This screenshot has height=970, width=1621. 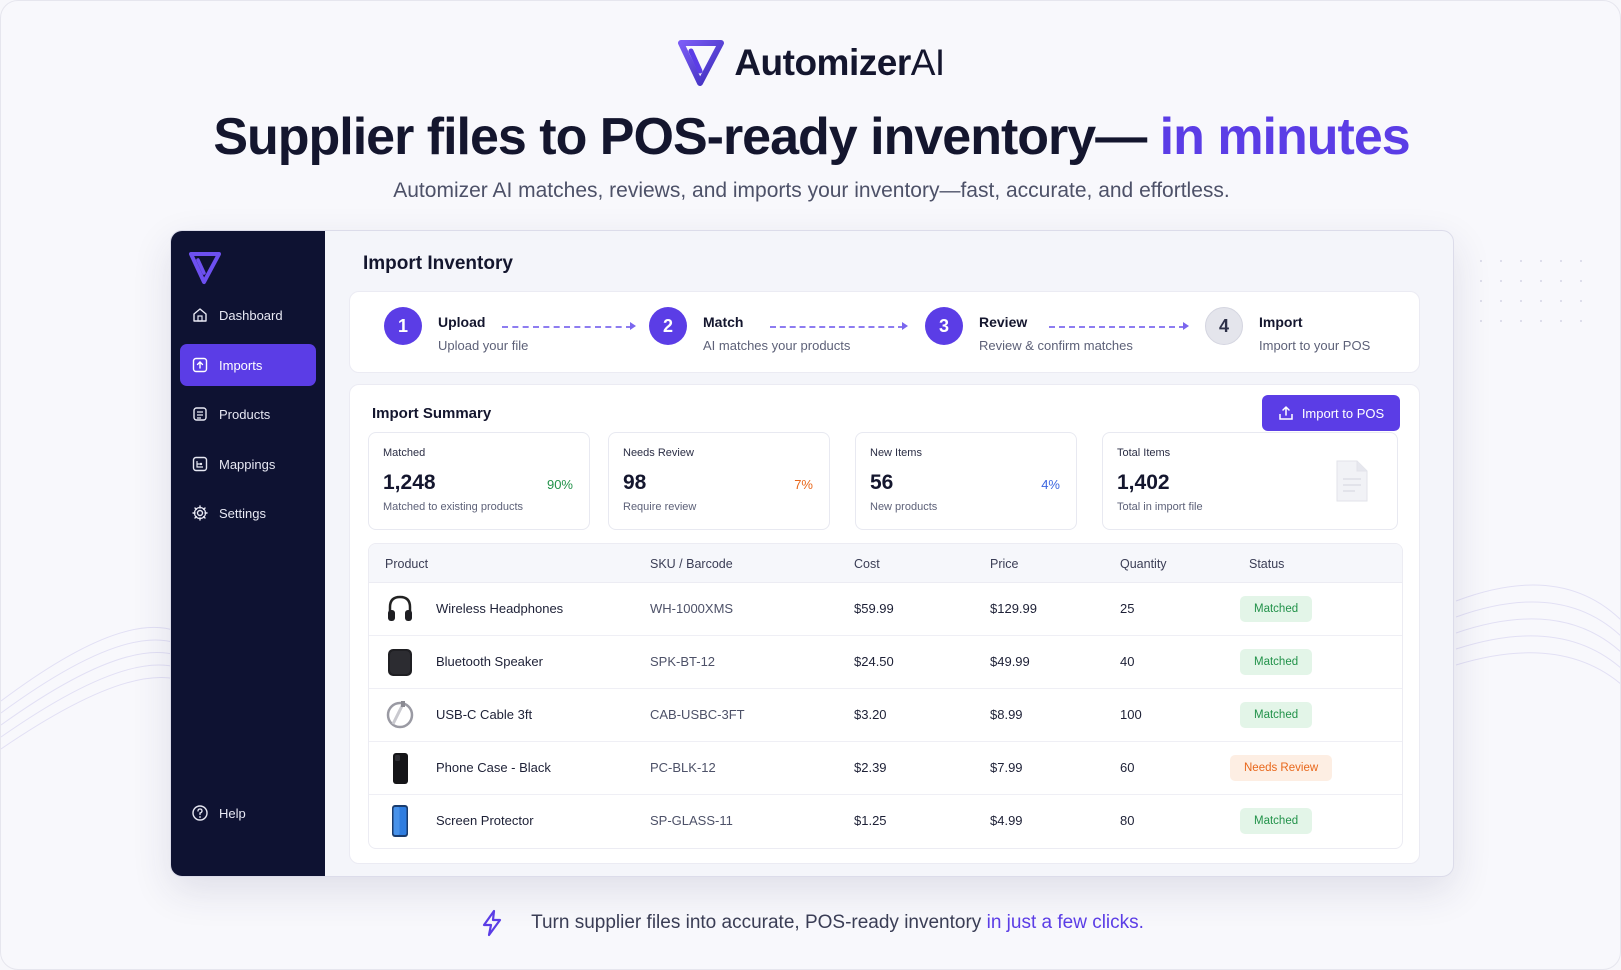 What do you see at coordinates (1143, 564) in the screenshot?
I see `column-header-quantity: Quantity` at bounding box center [1143, 564].